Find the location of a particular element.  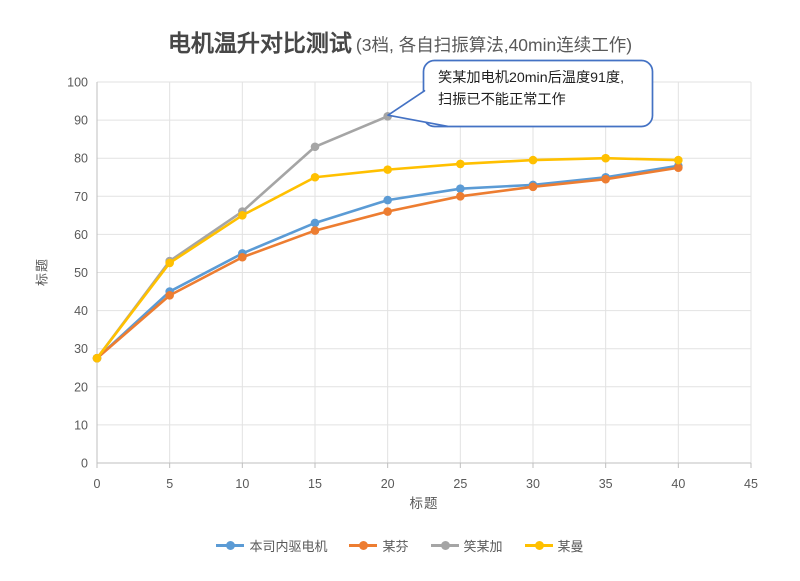

chart-title: 电机温升对比测试 (3档, 各自扫振算法,40min连续工作) is located at coordinates (400, 41).